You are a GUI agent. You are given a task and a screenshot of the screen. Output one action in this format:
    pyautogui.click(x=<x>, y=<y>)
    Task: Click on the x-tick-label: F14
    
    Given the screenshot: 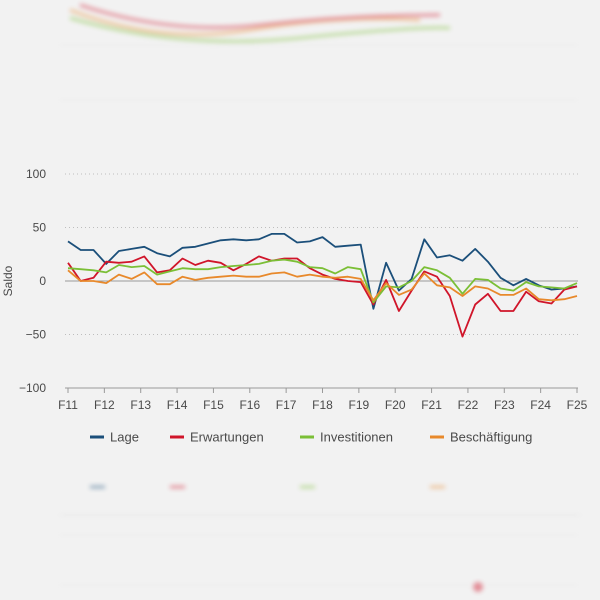 What is the action you would take?
    pyautogui.click(x=177, y=405)
    